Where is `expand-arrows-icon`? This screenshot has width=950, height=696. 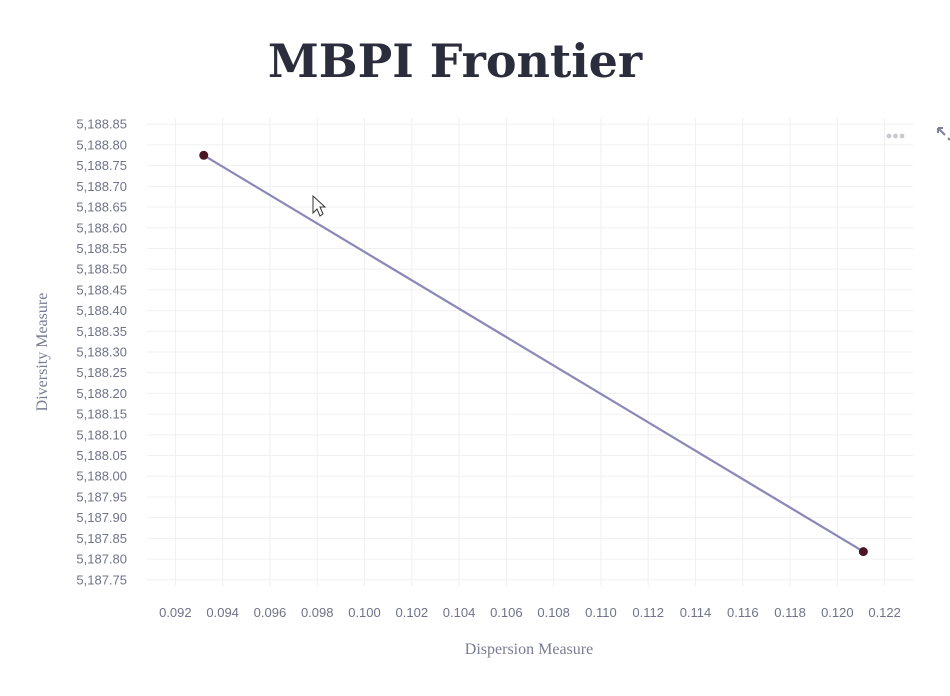
expand-arrows-icon is located at coordinates (943, 134).